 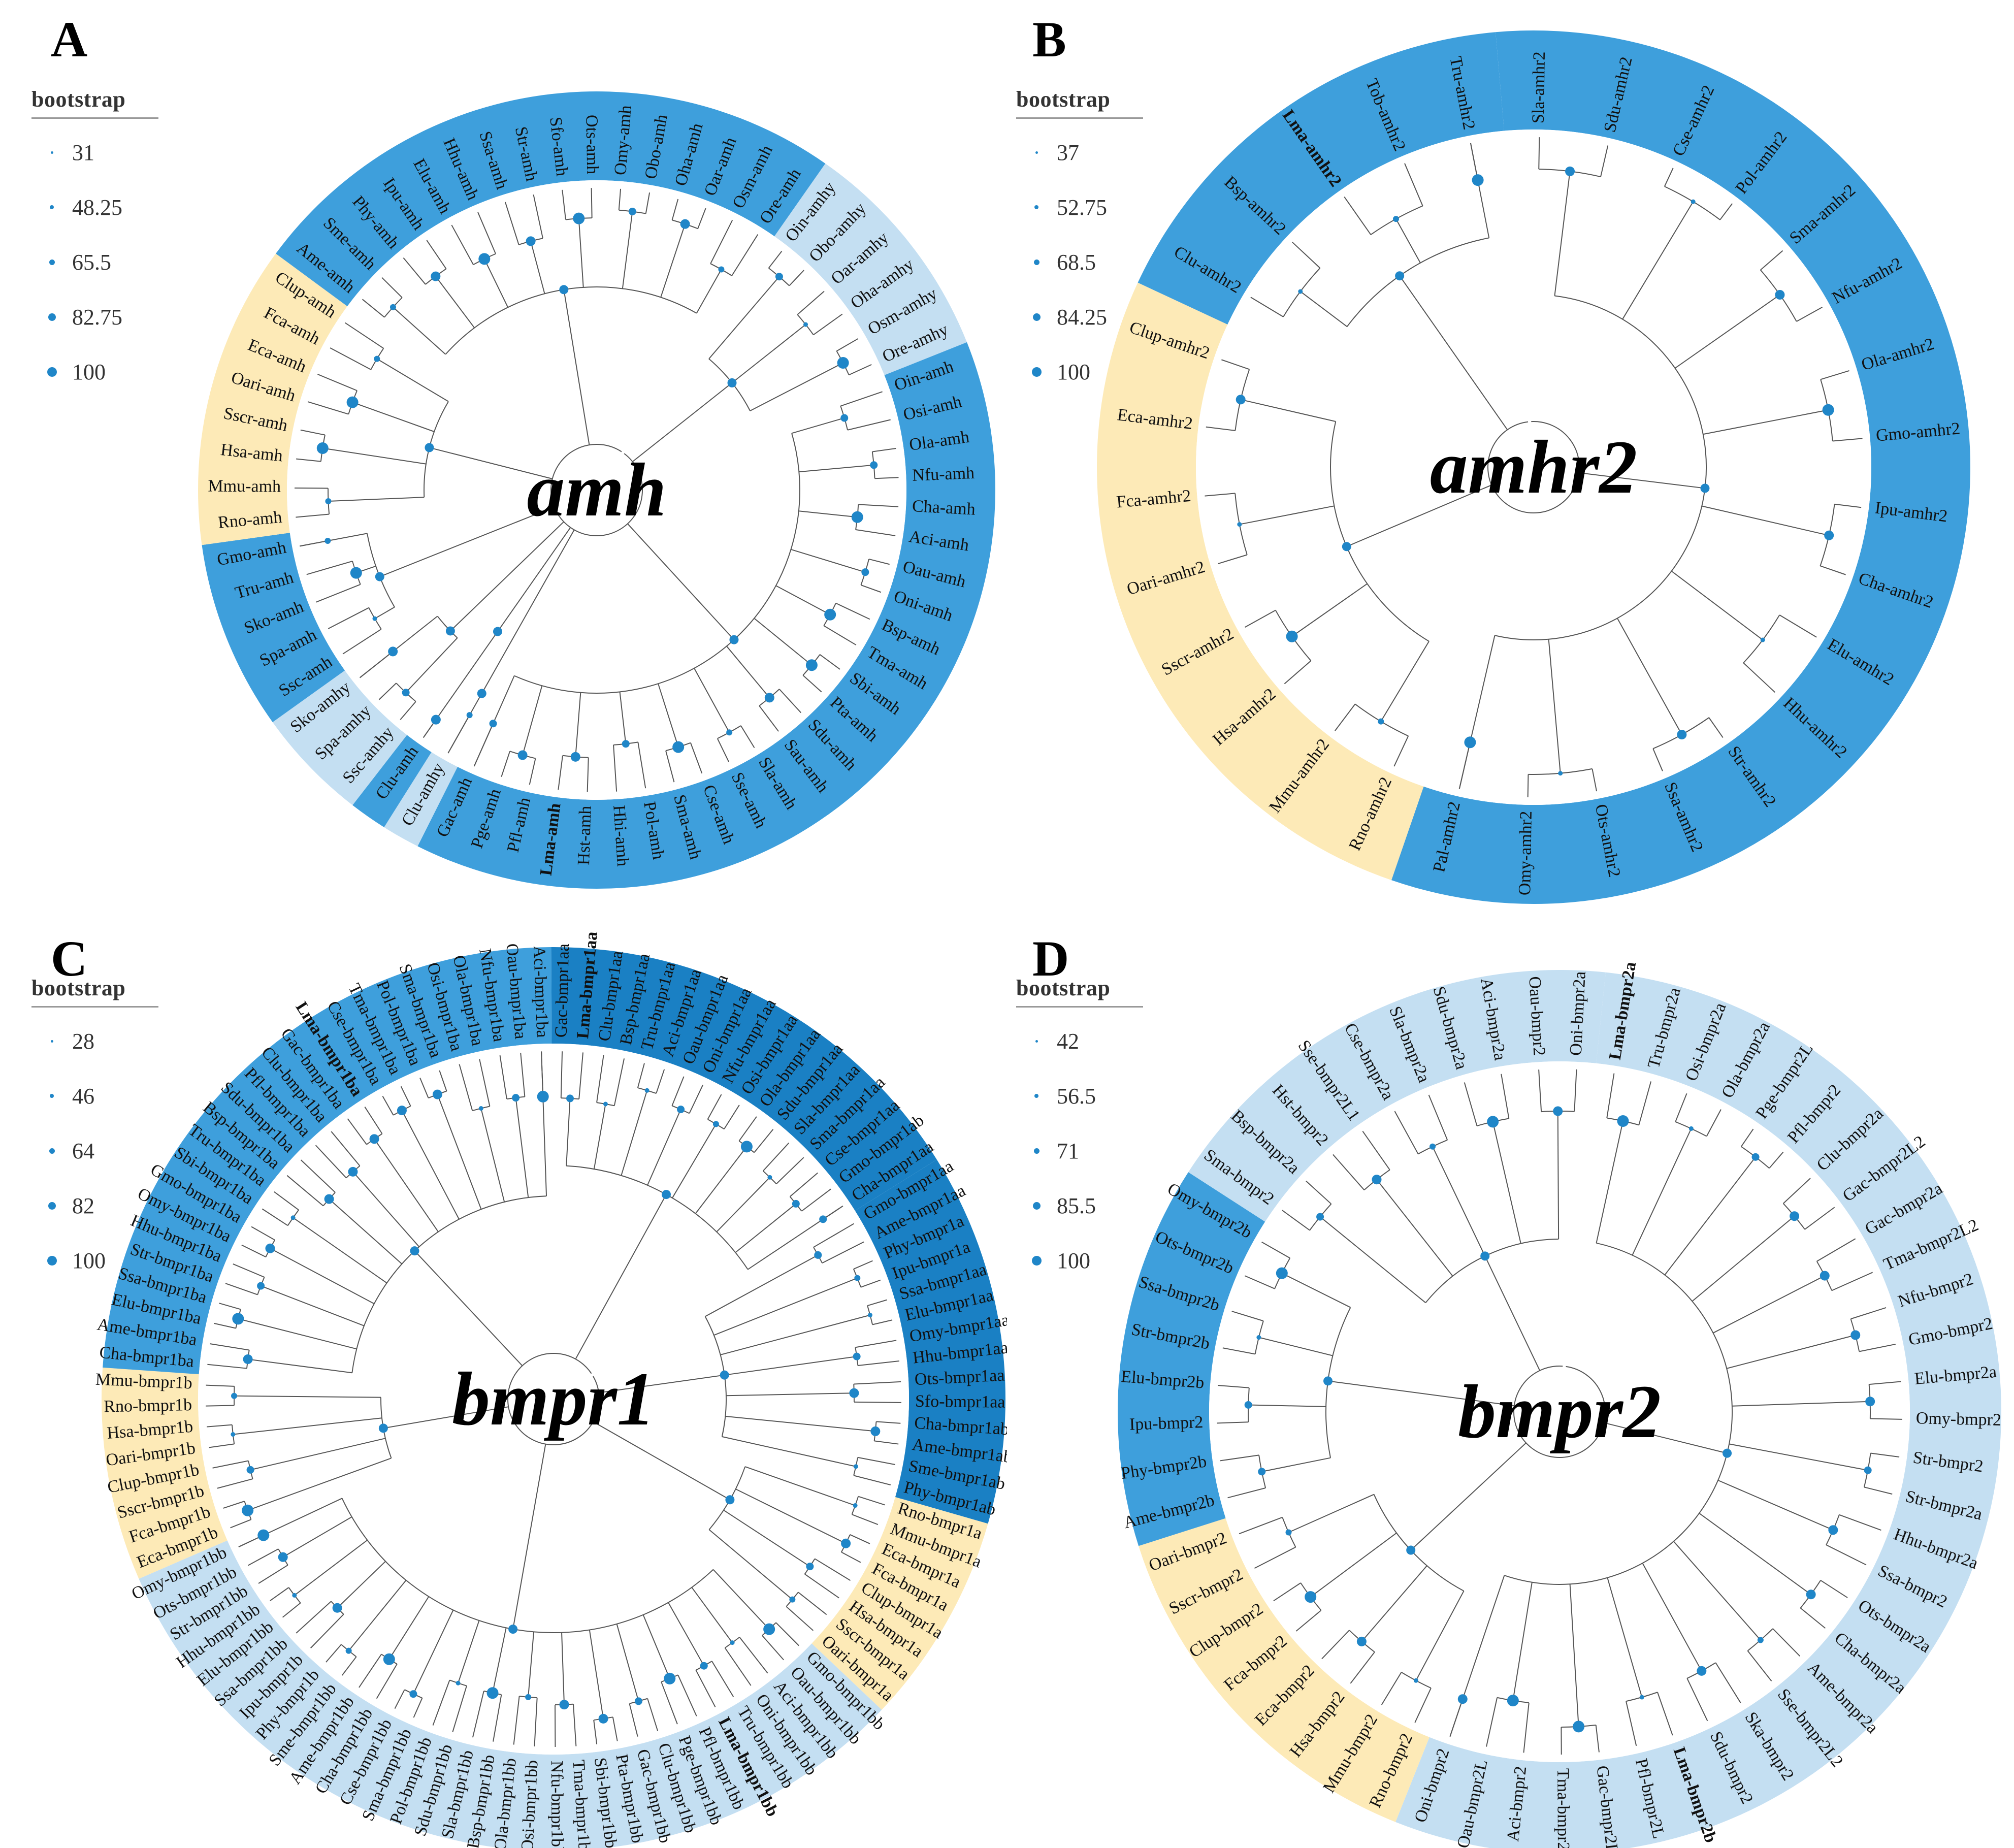 I want to click on legend-value: 100, so click(x=89, y=371).